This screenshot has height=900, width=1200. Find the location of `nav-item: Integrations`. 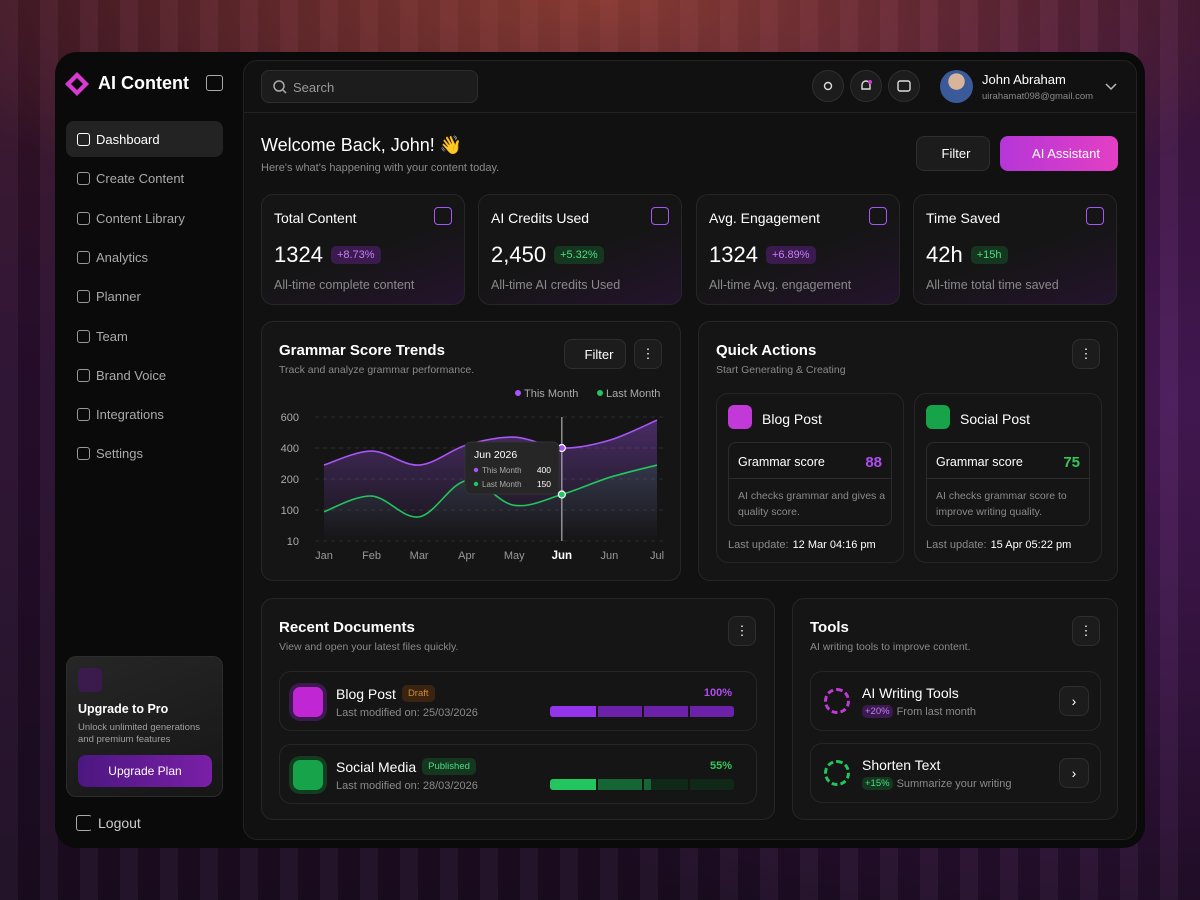

nav-item: Integrations is located at coordinates (144, 414).